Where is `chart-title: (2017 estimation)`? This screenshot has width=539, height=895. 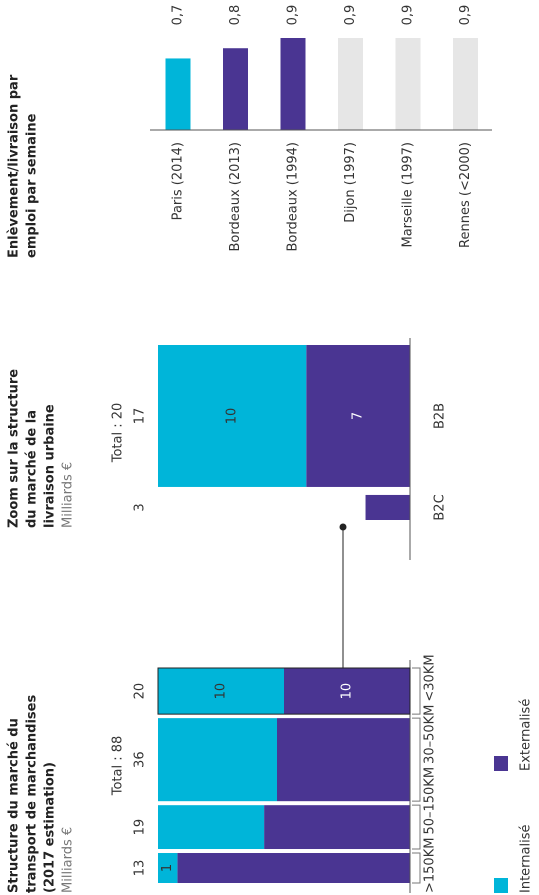 chart-title: (2017 estimation) is located at coordinates (50, 827).